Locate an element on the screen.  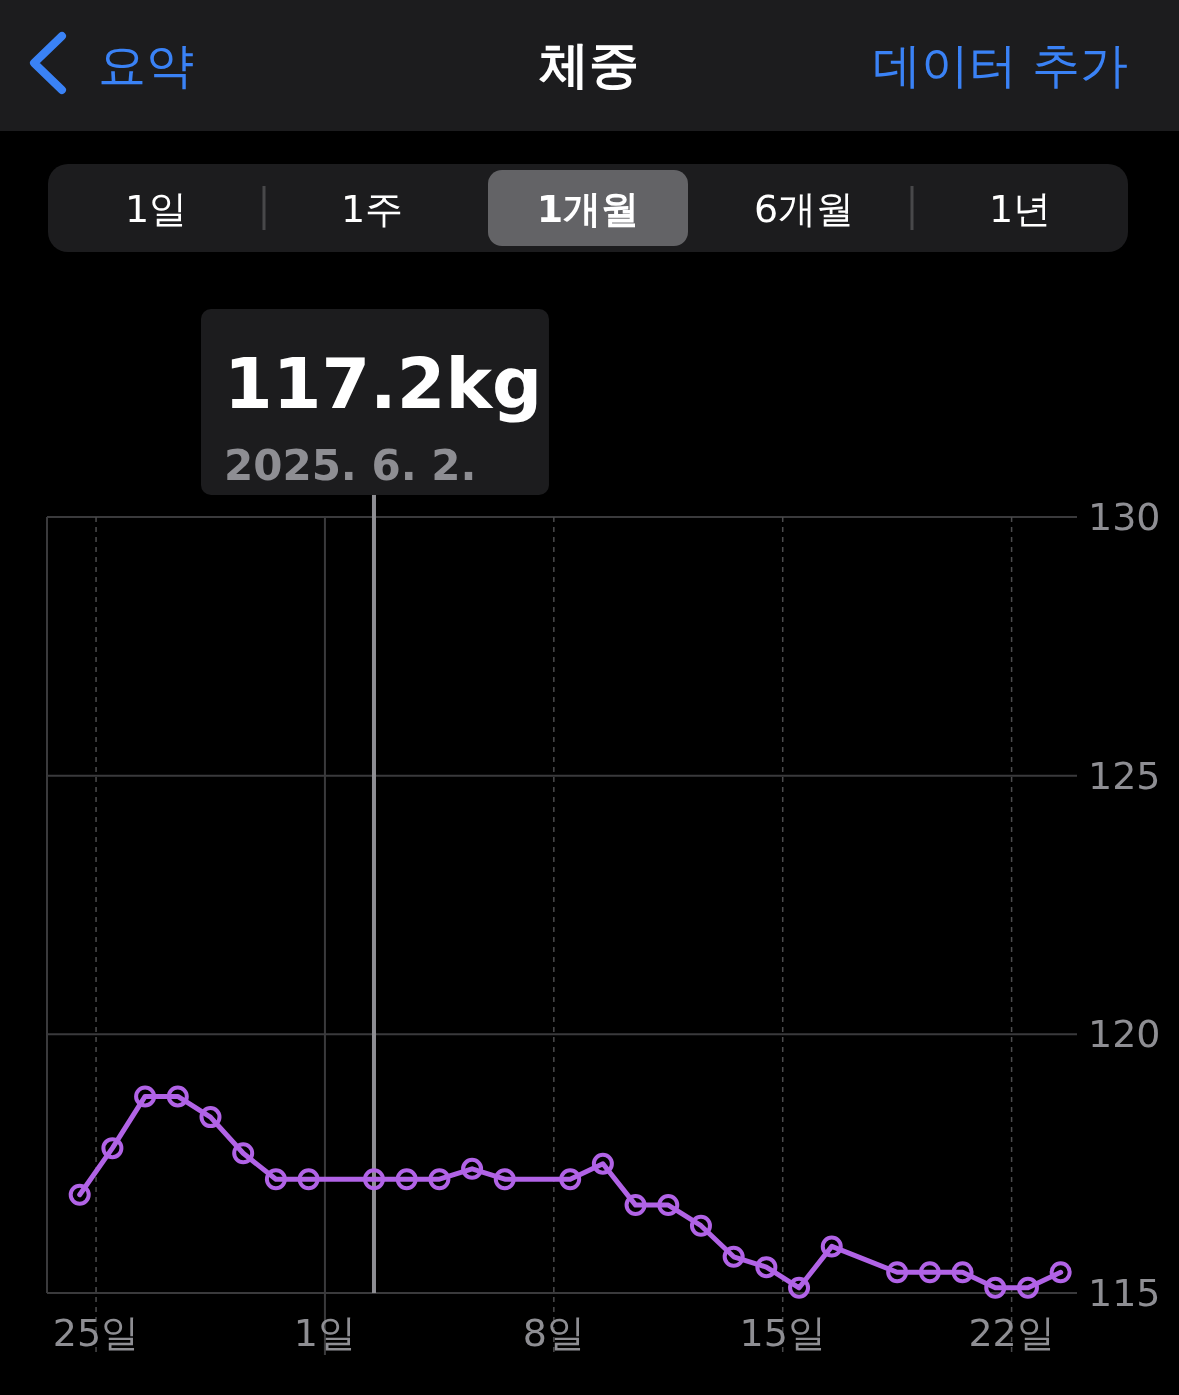
text: 데이터 추가 is located at coordinates (1000, 65).